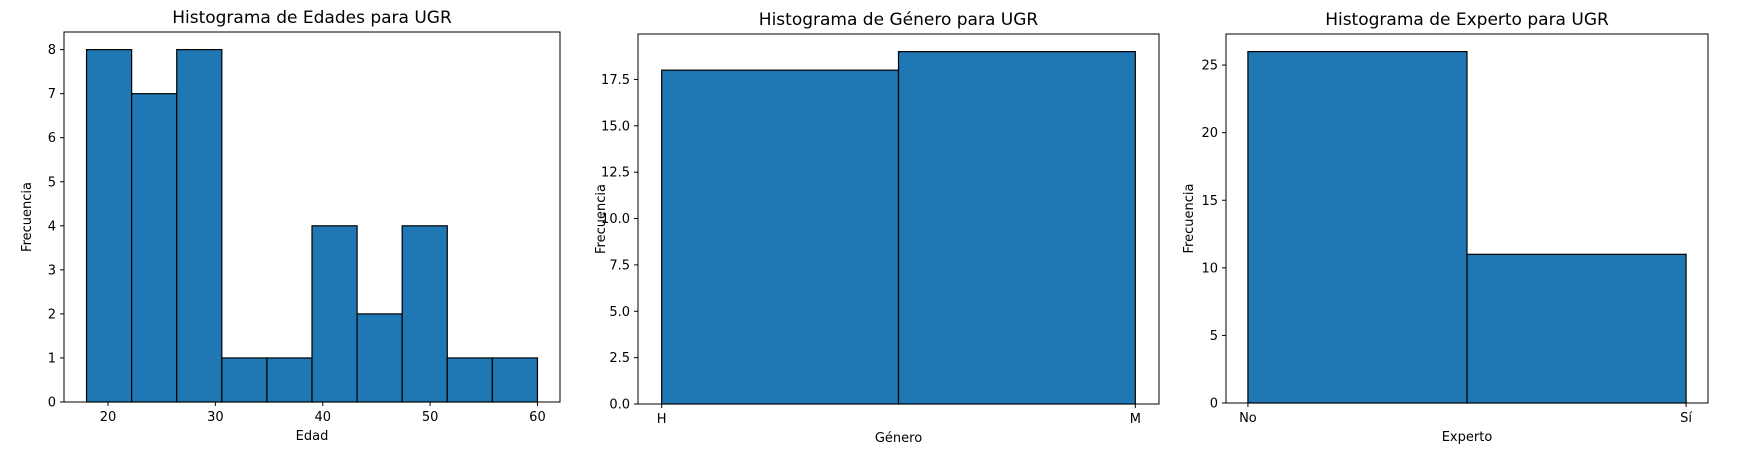 The height and width of the screenshot is (455, 1740). I want to click on experto-x-tick-label: Sí, so click(1686, 418).